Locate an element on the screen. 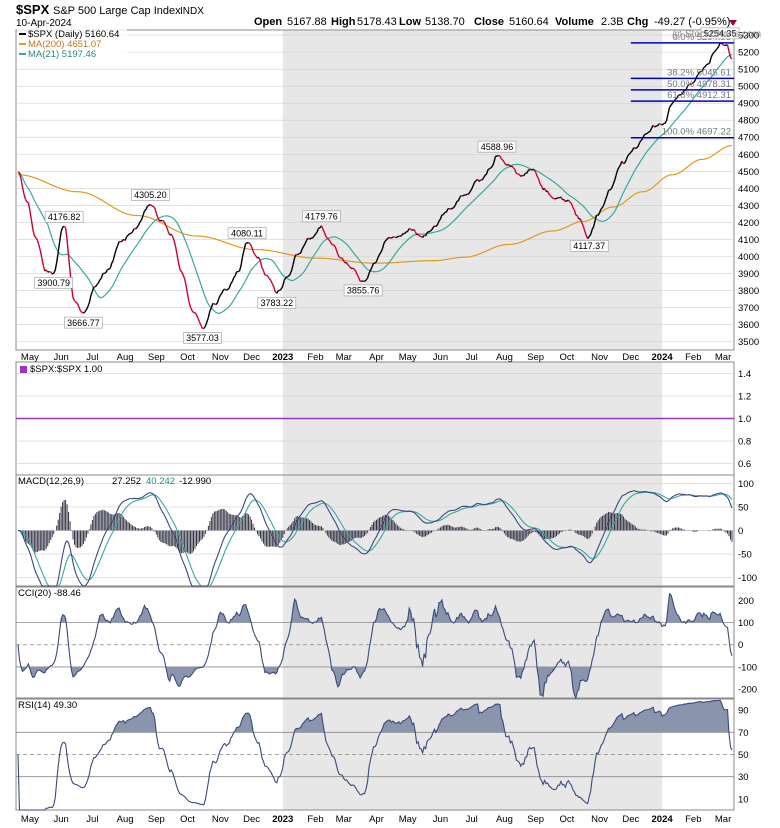 The width and height of the screenshot is (780, 828). ratio-label: $SPX:$SPX 1.00 is located at coordinates (66, 369).